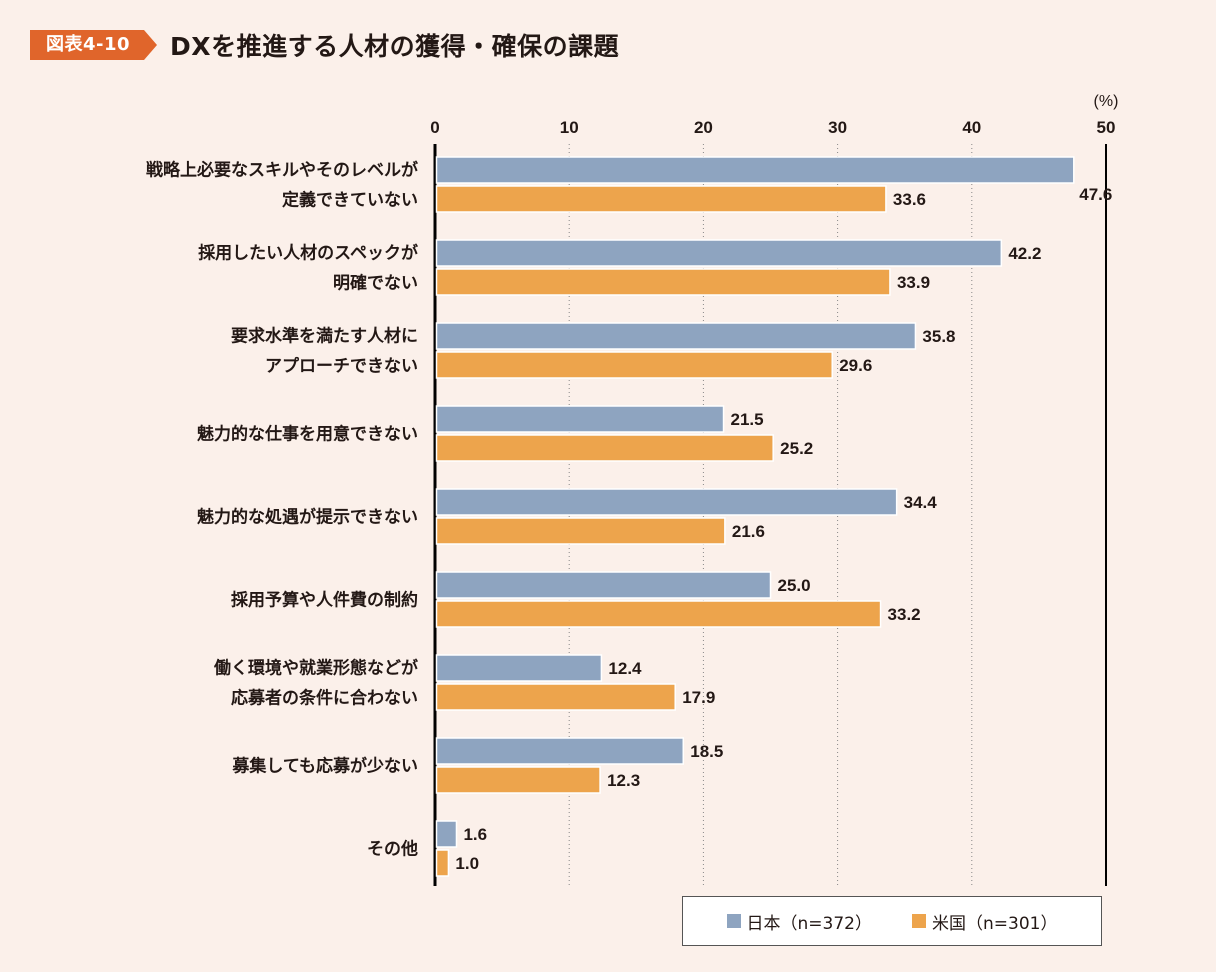 Image resolution: width=1216 pixels, height=972 pixels. Describe the element at coordinates (855, 365) in the screenshot. I see `data-label: 29.6` at that location.